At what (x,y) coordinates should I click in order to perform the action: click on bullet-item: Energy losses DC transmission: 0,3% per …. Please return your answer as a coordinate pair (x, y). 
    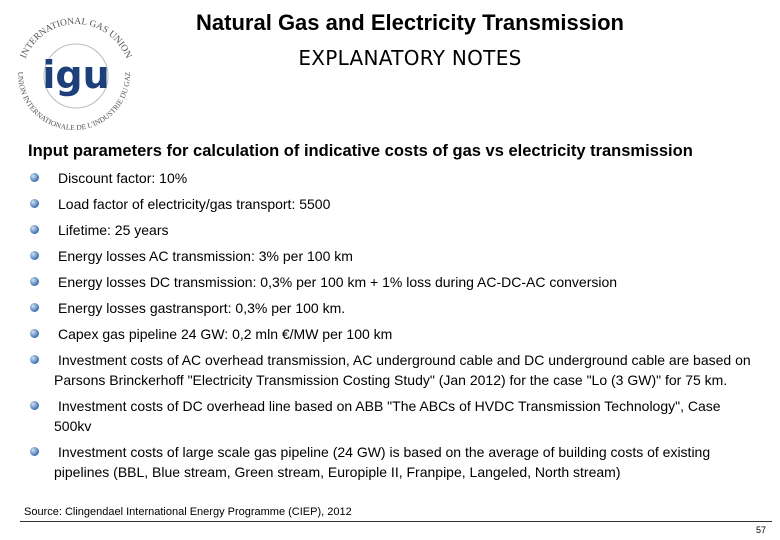
    Looking at the image, I should click on (393, 282).